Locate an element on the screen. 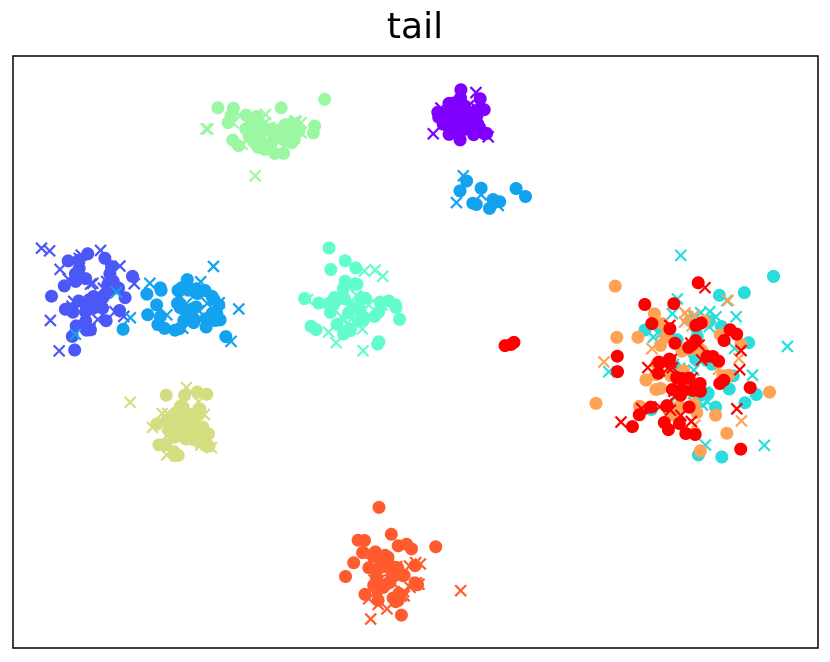 This screenshot has height=662, width=830. point-circle-s6 is located at coordinates (159, 445).